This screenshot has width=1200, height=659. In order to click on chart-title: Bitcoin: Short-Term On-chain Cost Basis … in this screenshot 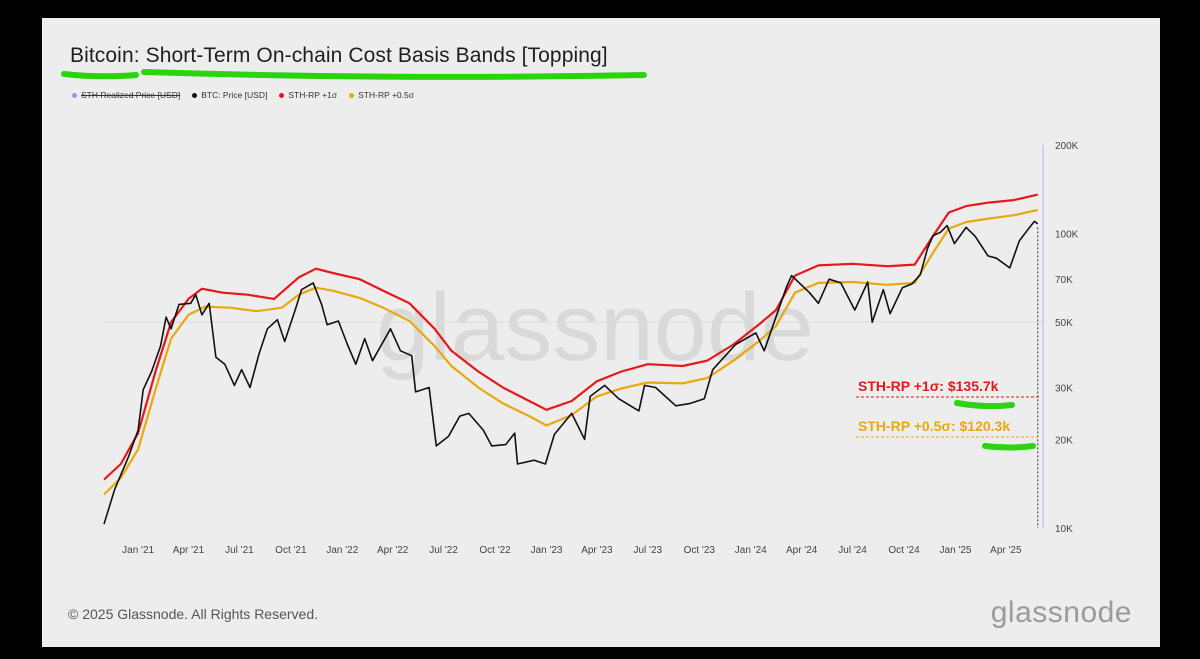, I will do `click(339, 55)`.